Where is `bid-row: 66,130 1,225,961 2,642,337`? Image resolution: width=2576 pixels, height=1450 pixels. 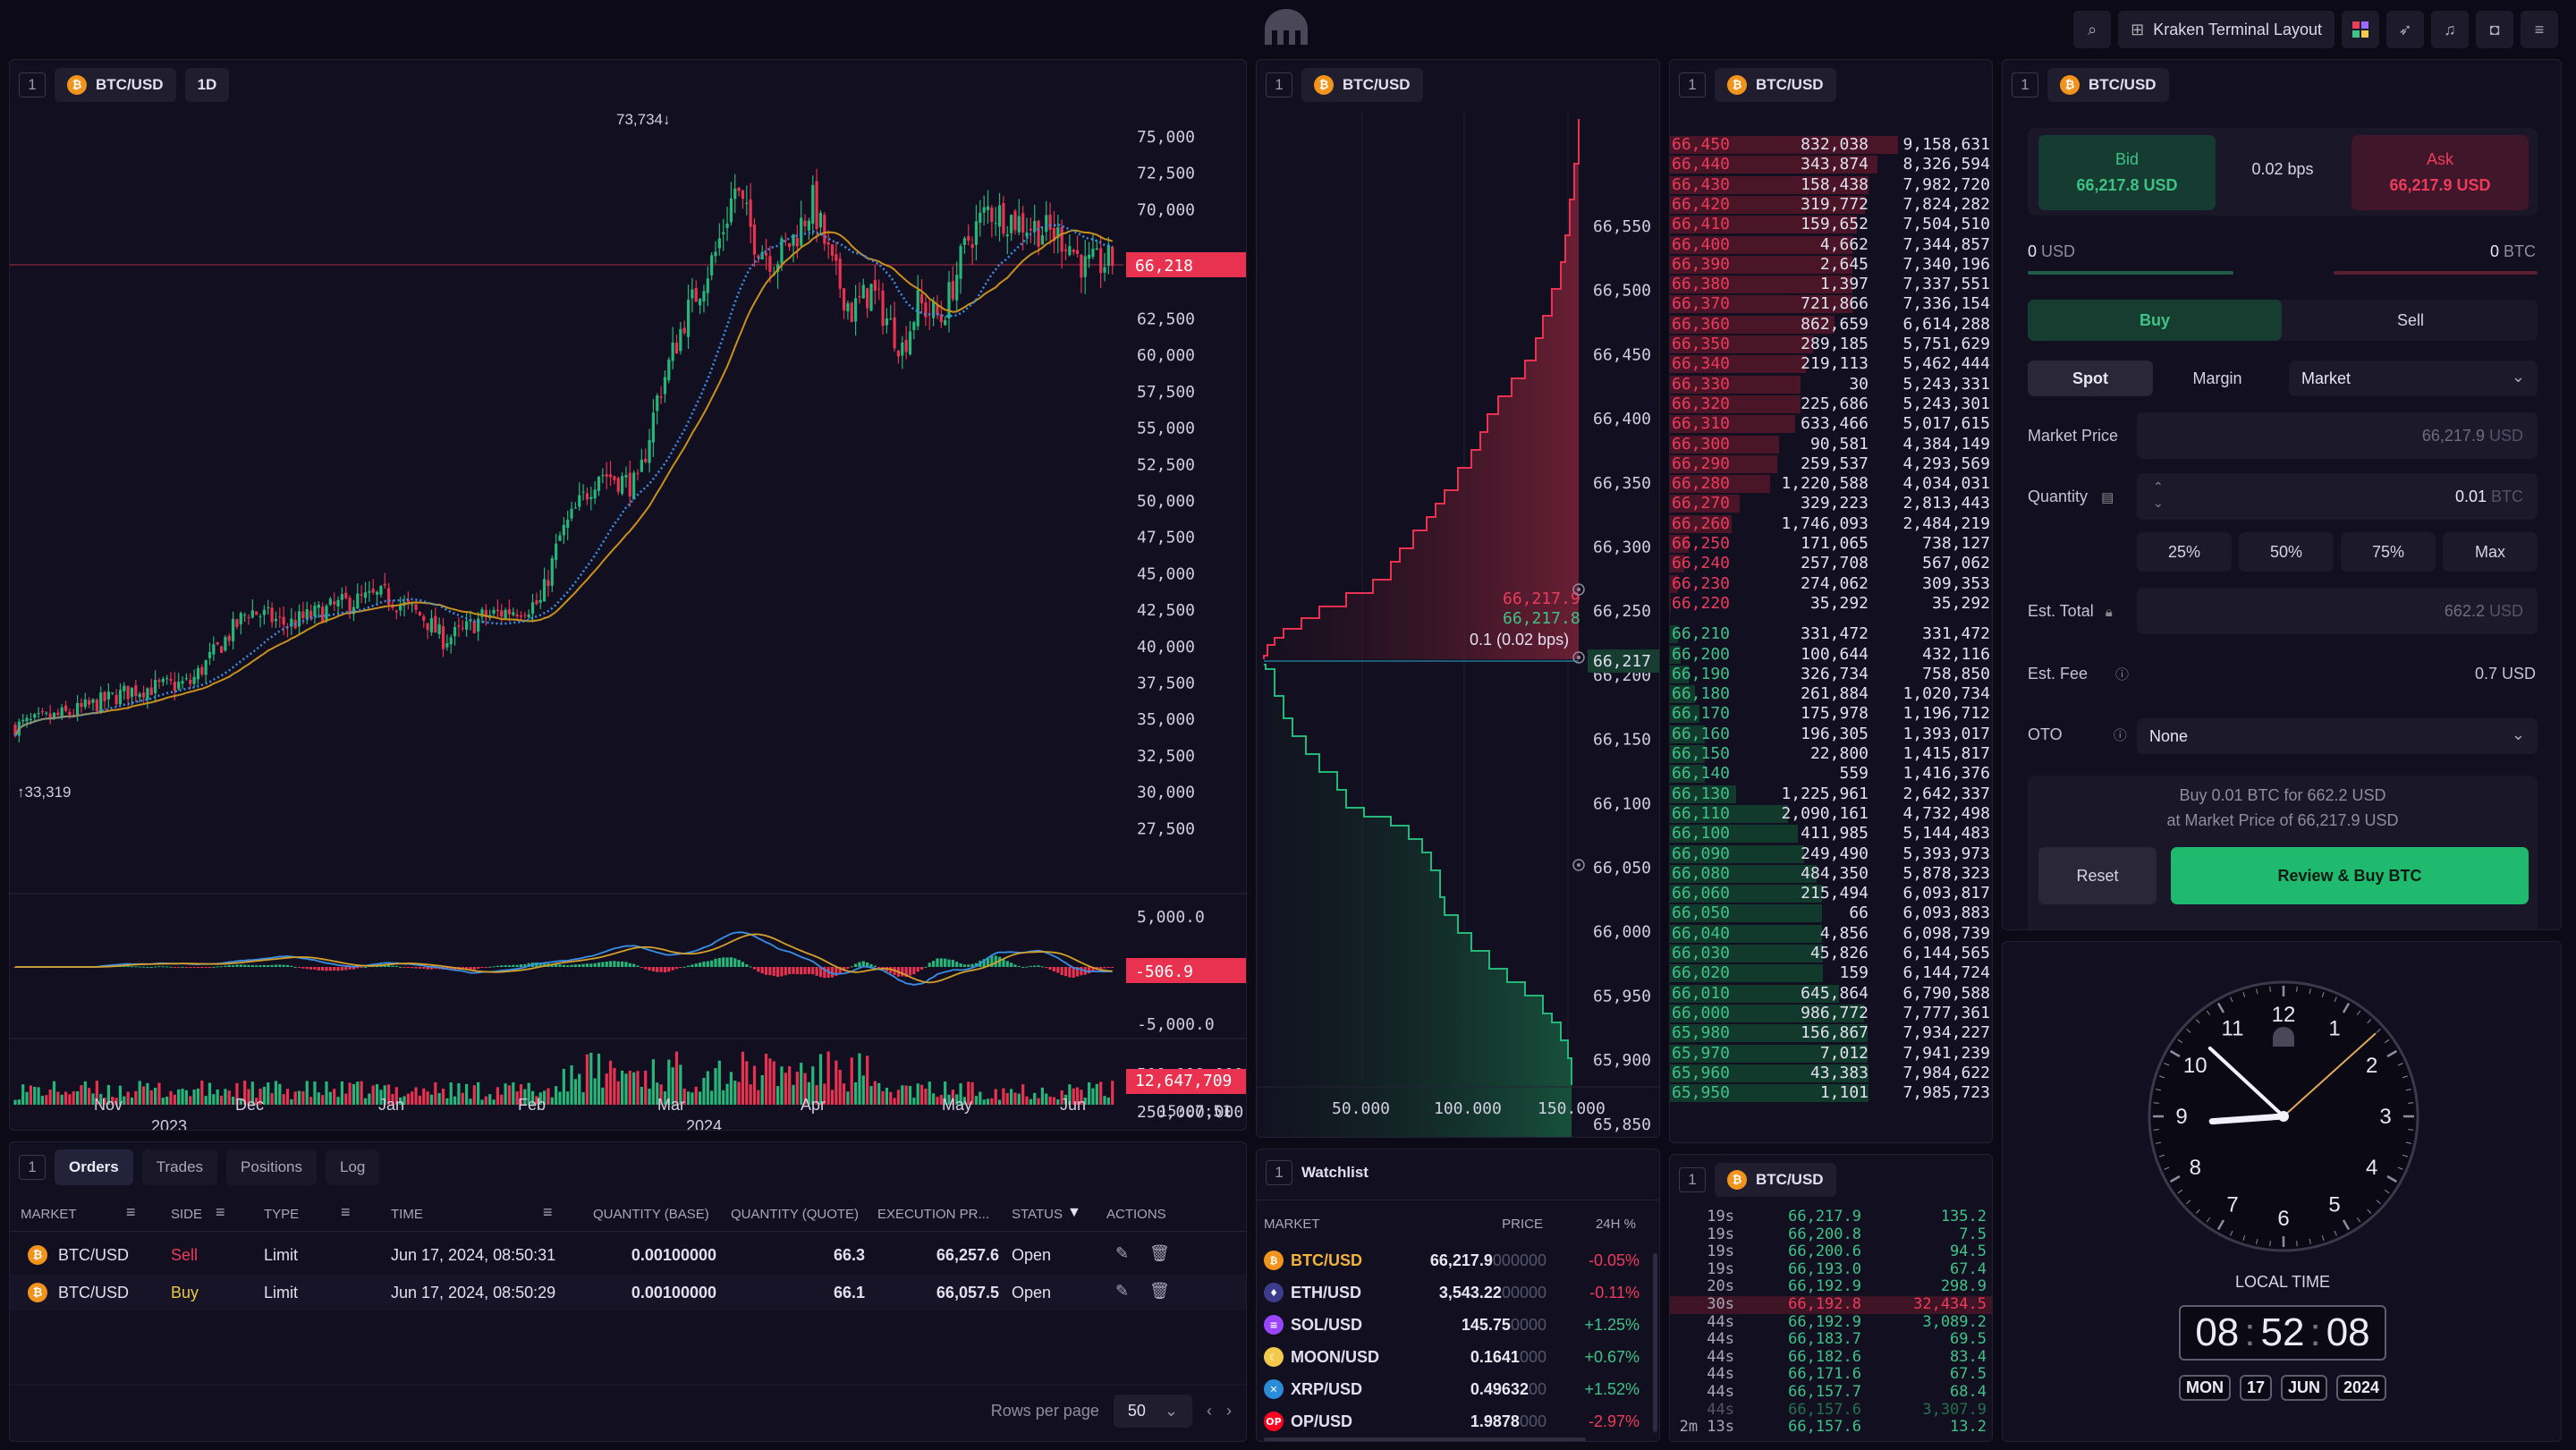
bid-row: 66,130 1,225,961 2,642,337 is located at coordinates (1831, 794).